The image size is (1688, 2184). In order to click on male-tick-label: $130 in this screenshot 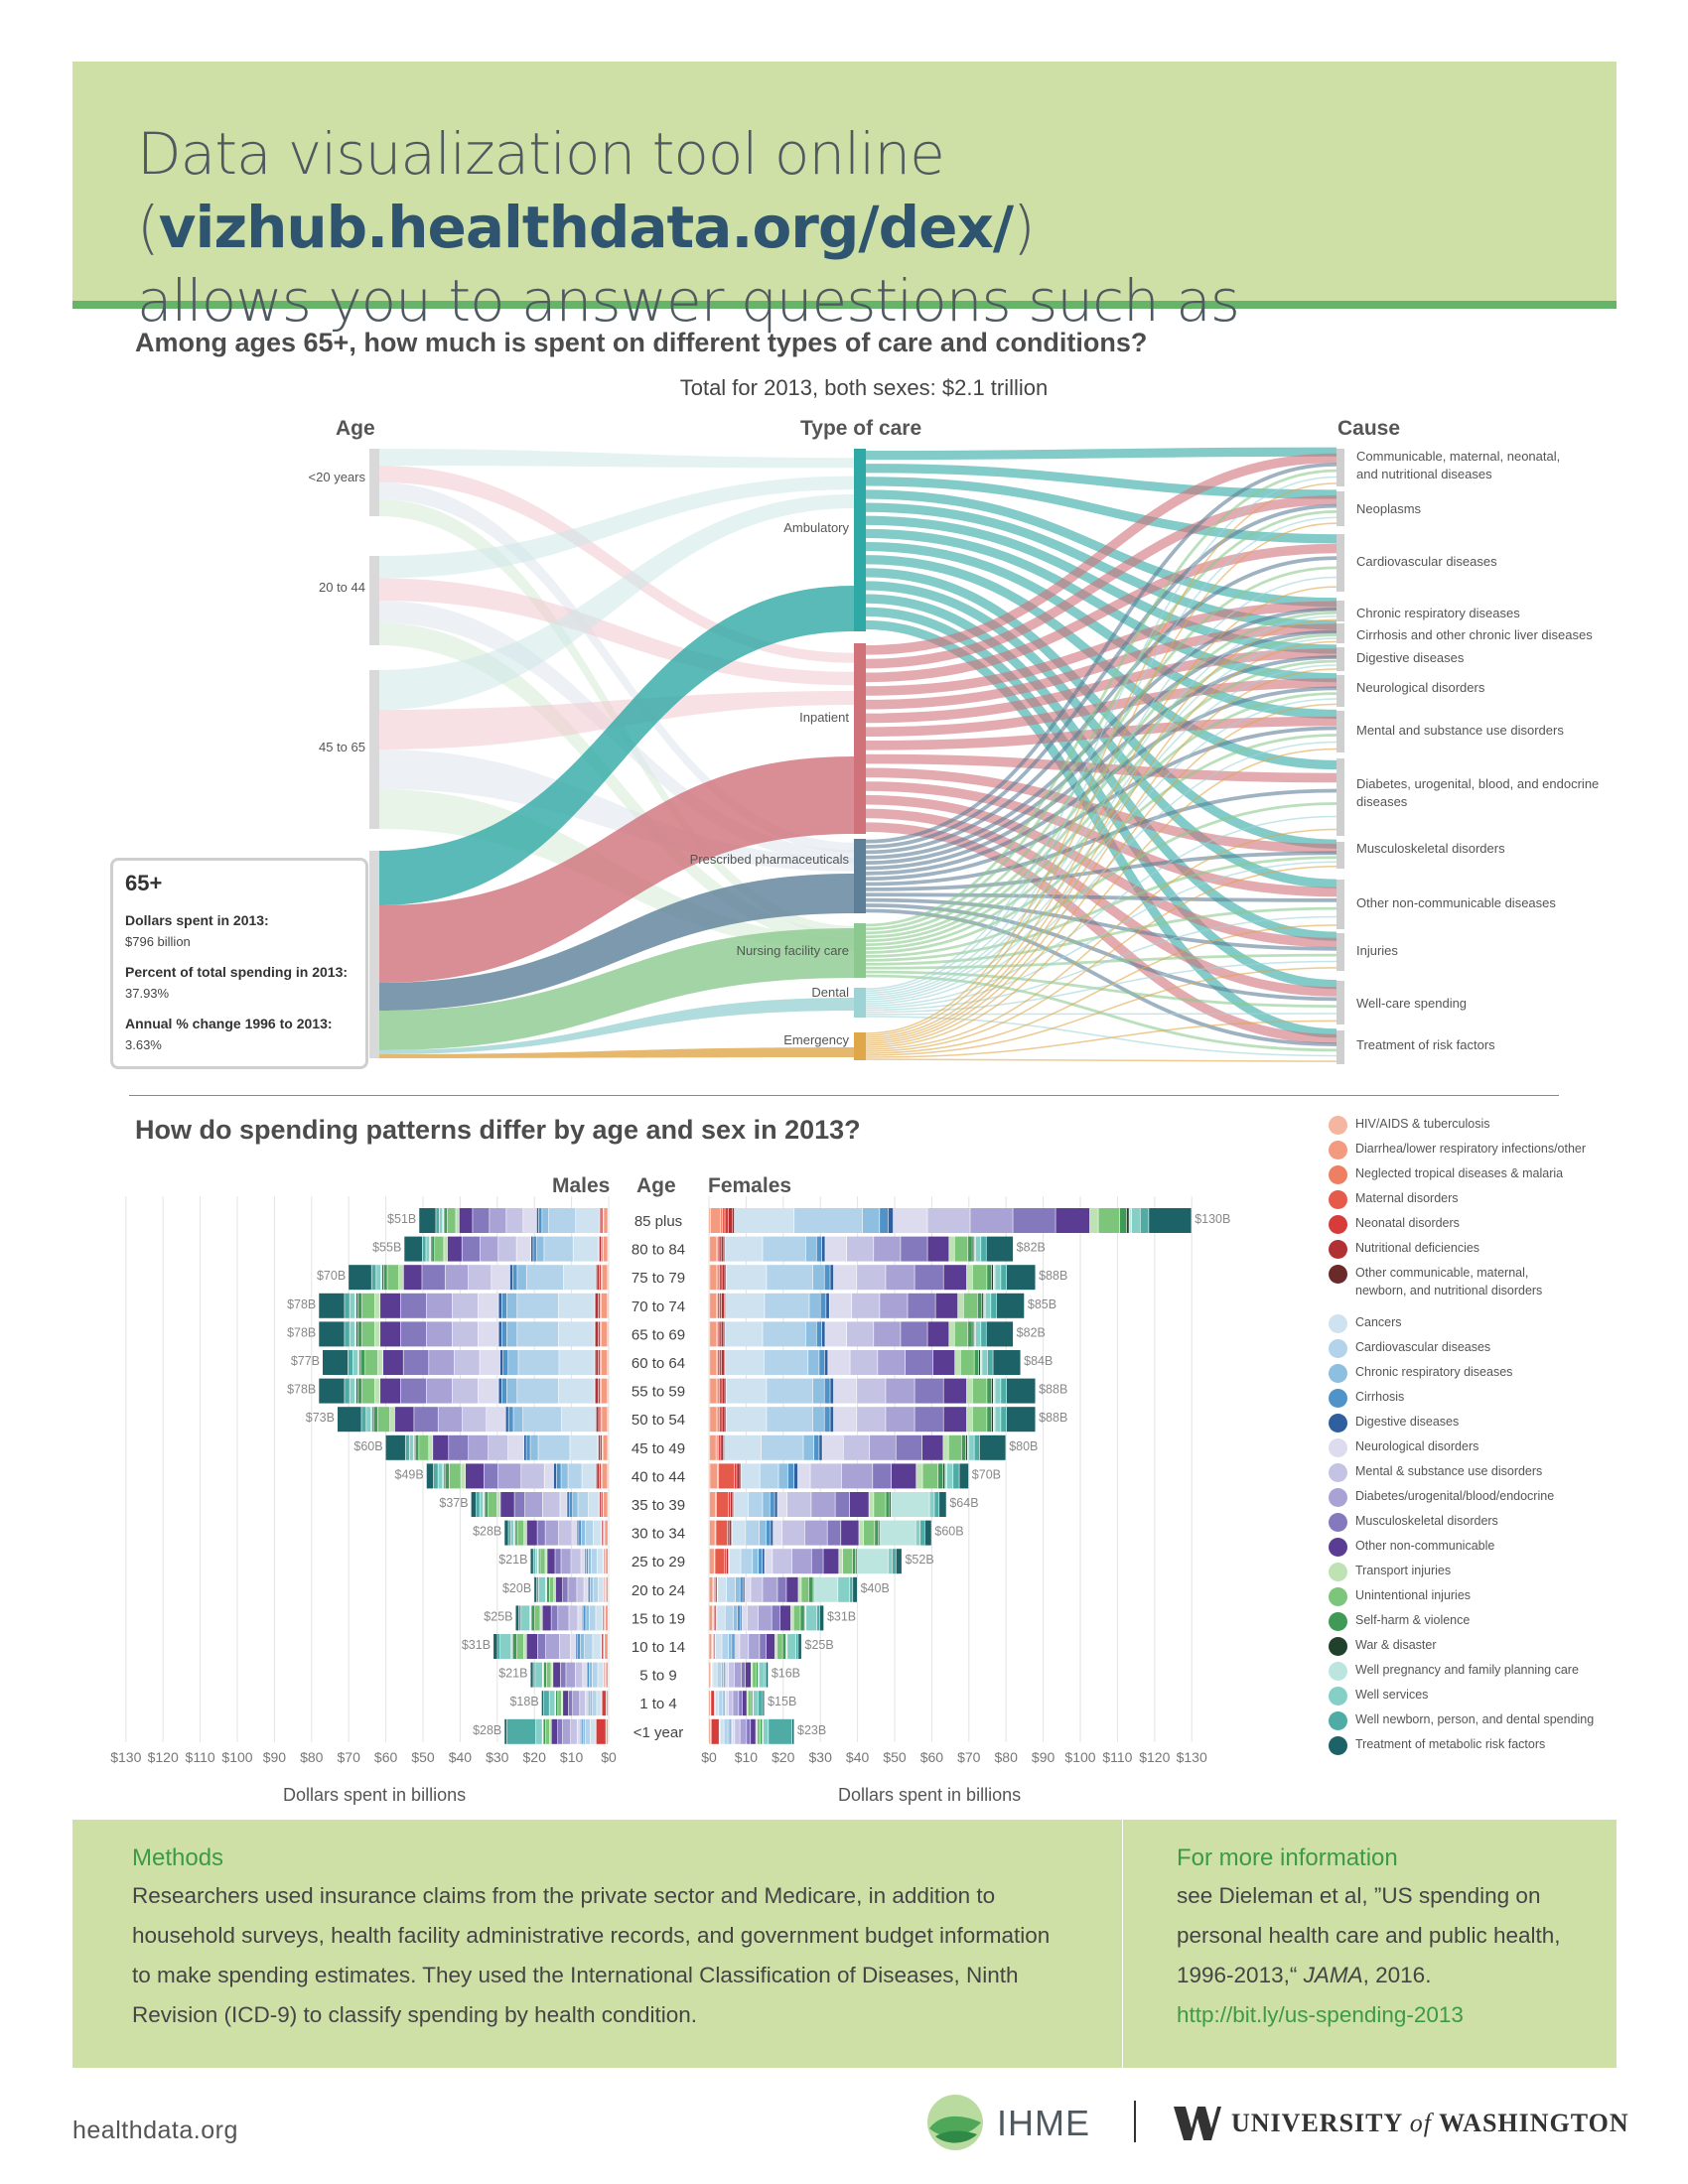, I will do `click(125, 1757)`.